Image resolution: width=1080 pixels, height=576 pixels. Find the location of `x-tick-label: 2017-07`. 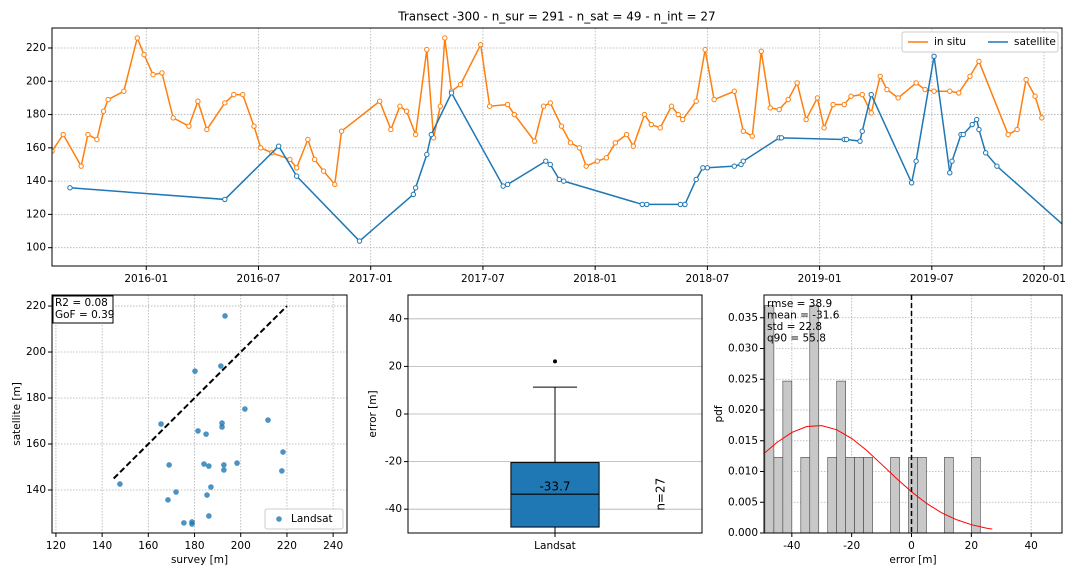

x-tick-label: 2017-07 is located at coordinates (483, 279).